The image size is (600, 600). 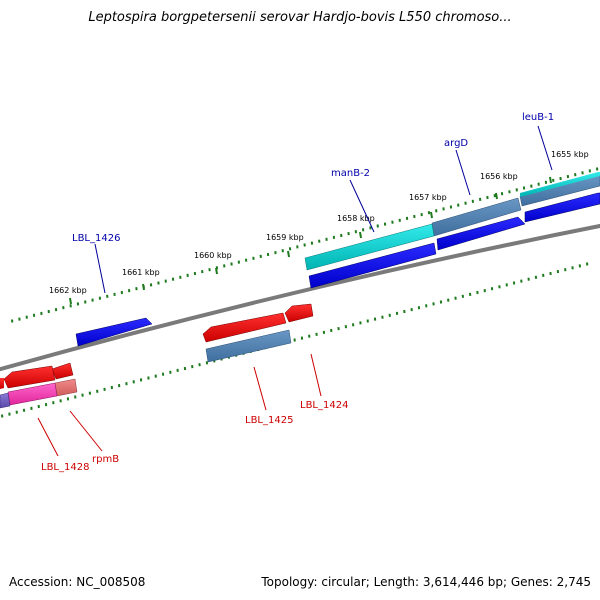 What do you see at coordinates (499, 176) in the screenshot?
I see `ruler-label: 1656 kbp` at bounding box center [499, 176].